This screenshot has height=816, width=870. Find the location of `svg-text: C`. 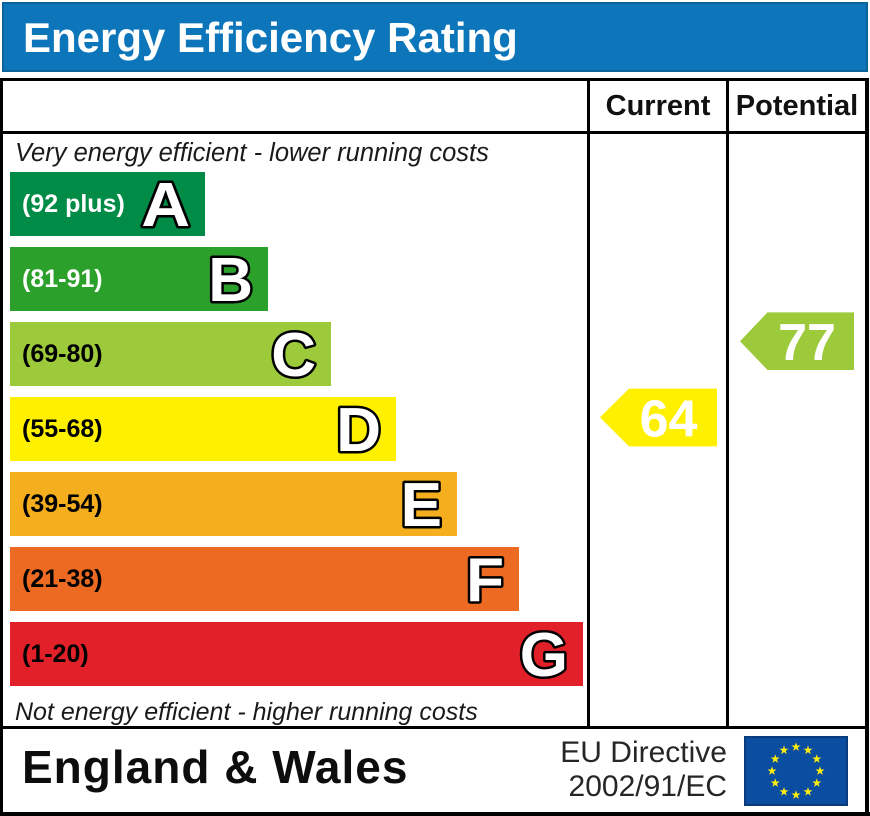

svg-text: C is located at coordinates (293, 354).